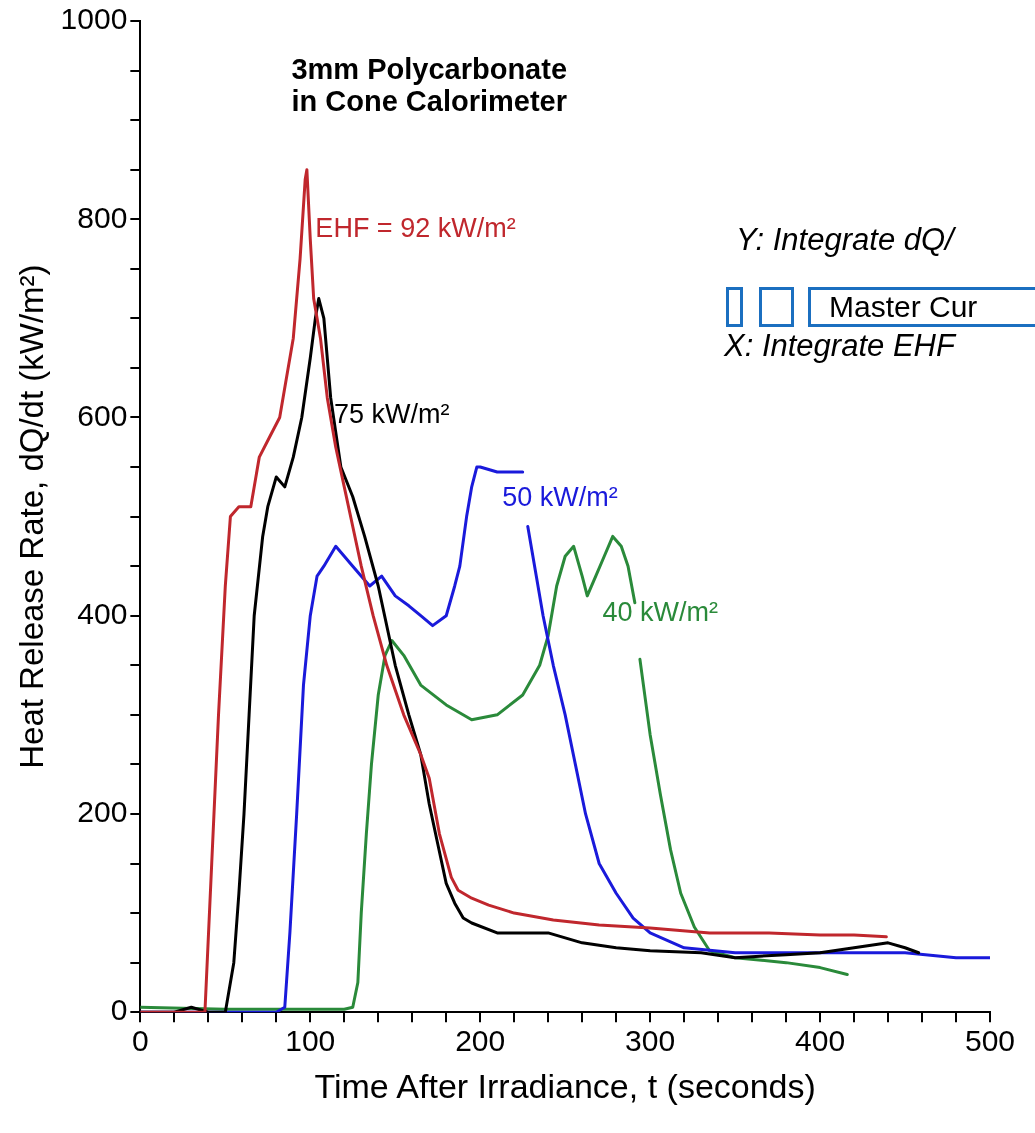 This screenshot has width=1035, height=1133. I want to click on x-tick-label: 300, so click(650, 1041).